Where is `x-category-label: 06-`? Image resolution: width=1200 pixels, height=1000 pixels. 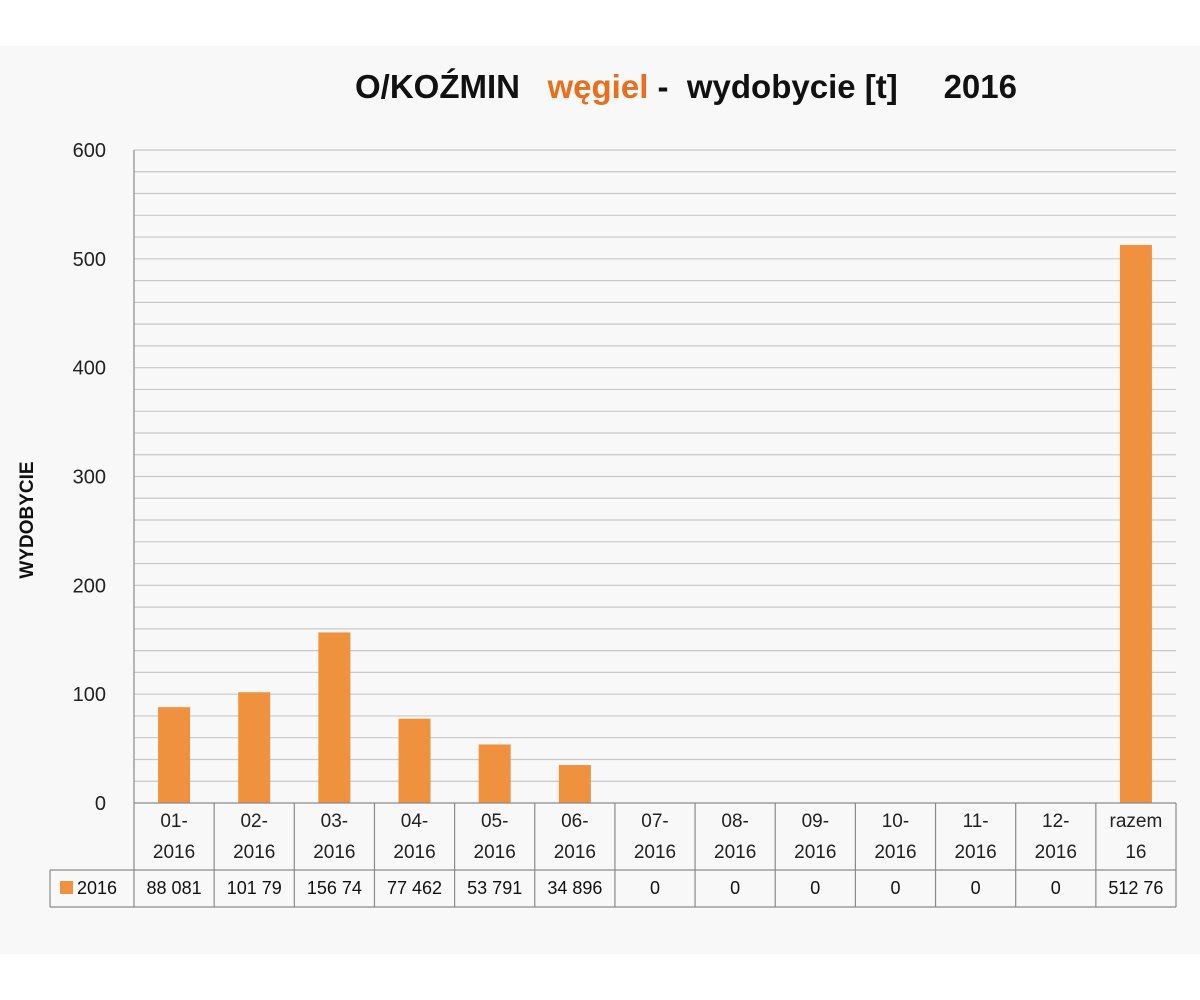 x-category-label: 06- is located at coordinates (574, 821).